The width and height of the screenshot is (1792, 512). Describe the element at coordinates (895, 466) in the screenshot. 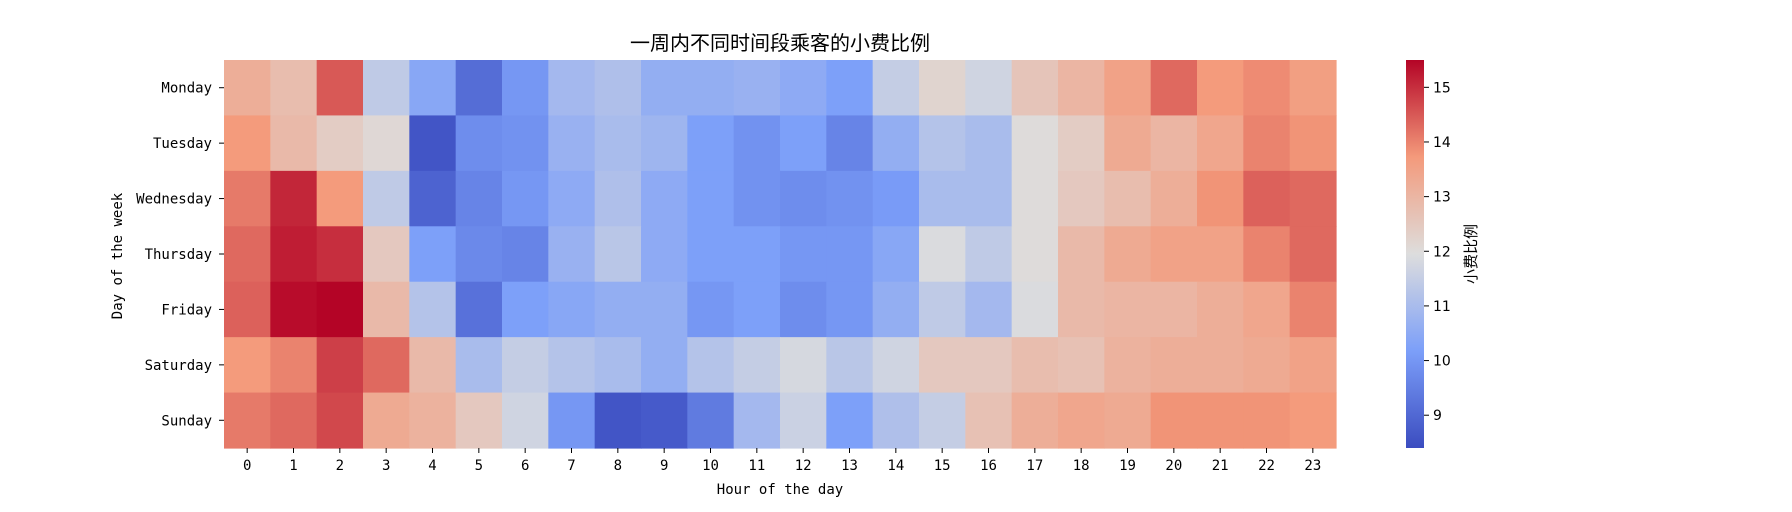

I see `x-tick-label: 14` at that location.